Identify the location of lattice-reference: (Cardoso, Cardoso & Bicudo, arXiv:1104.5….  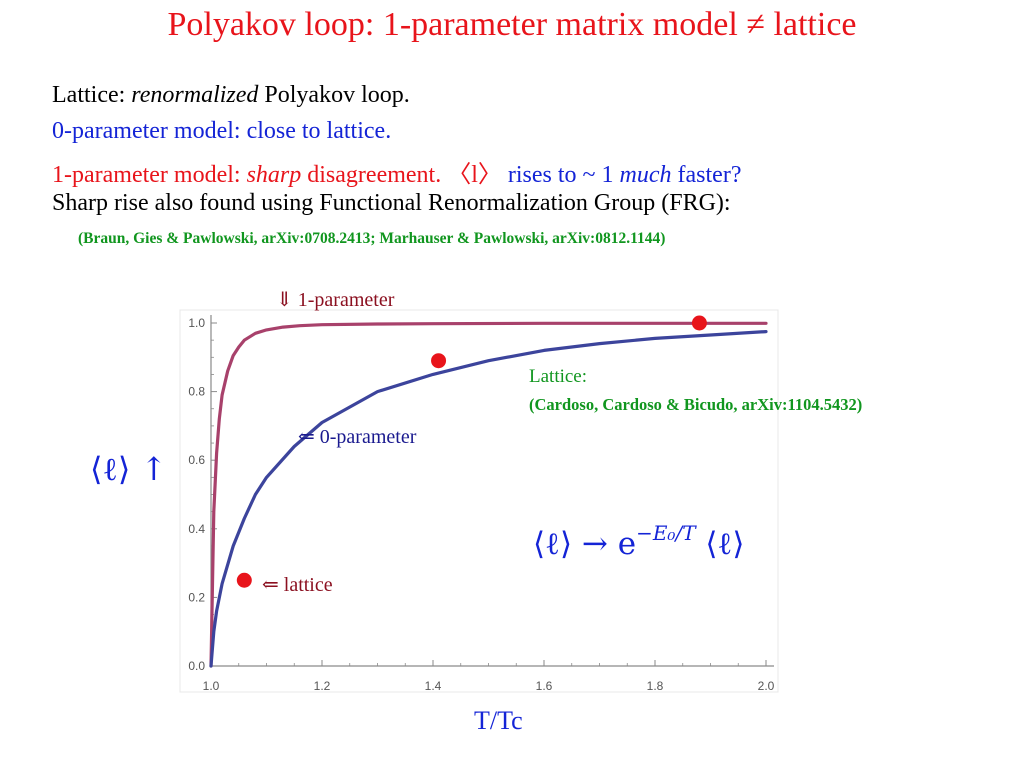
(696, 404).